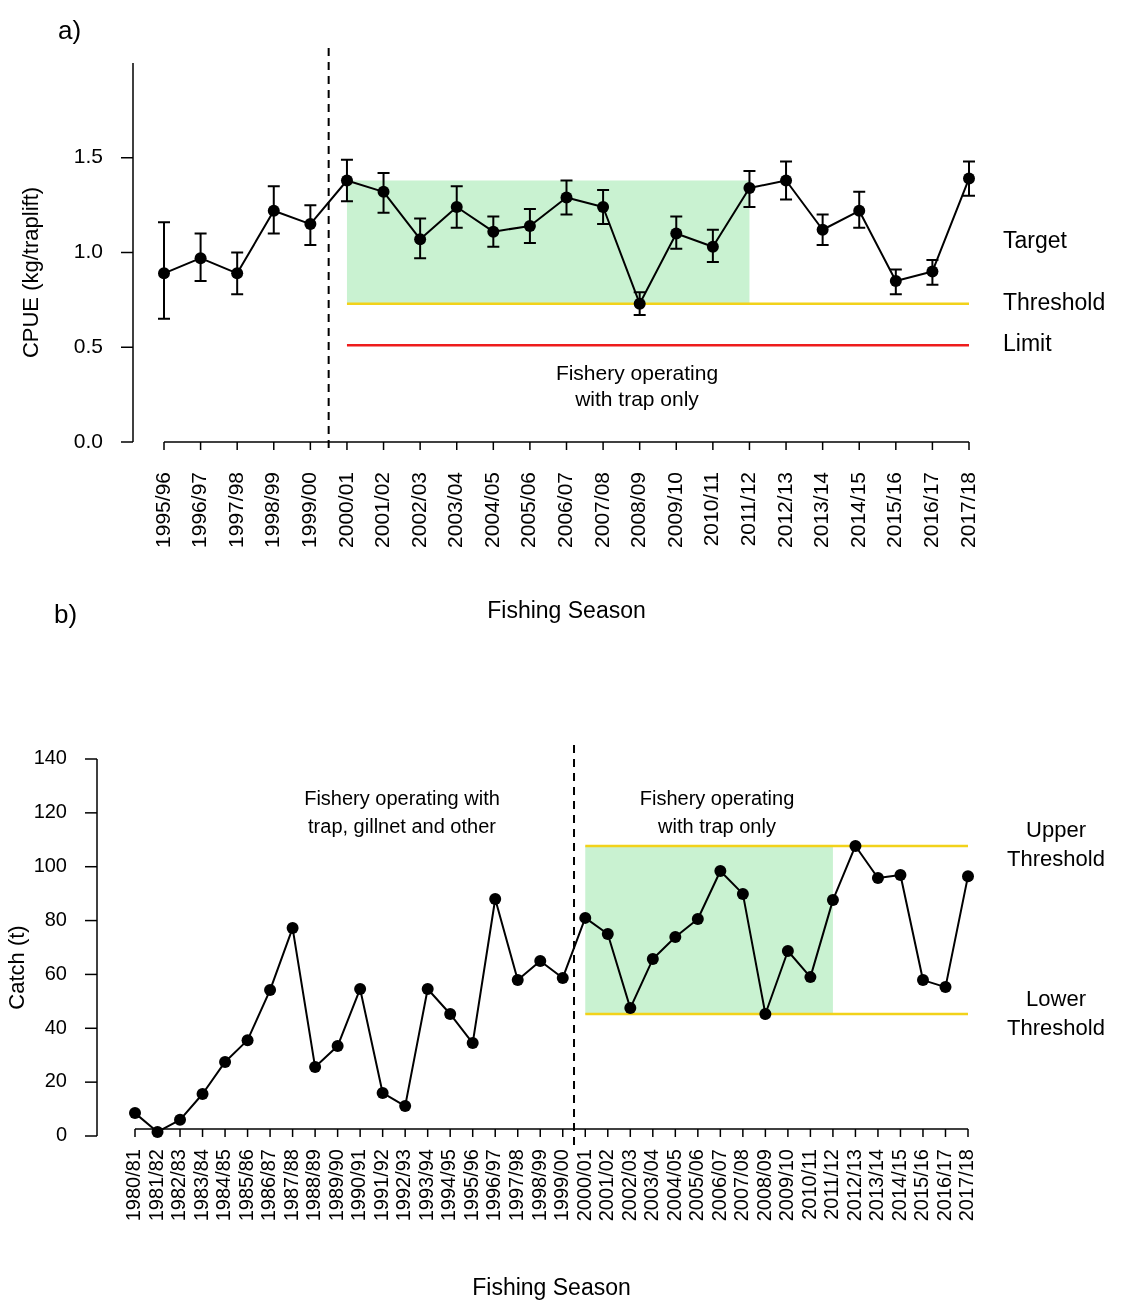  Describe the element at coordinates (551, 1287) in the screenshot. I see `x-axis-title: Fishing Season` at that location.